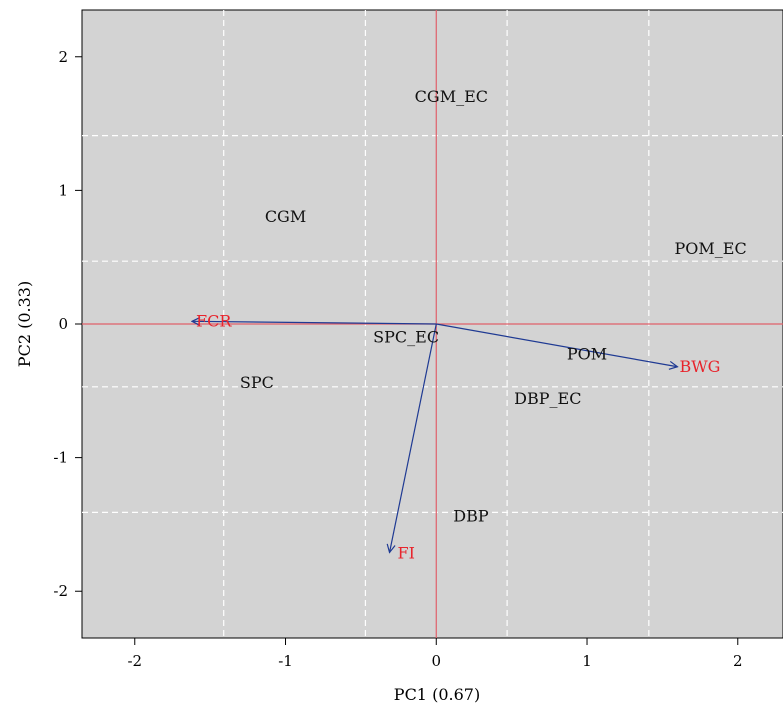 The height and width of the screenshot is (706, 783). What do you see at coordinates (556, 345) in the screenshot?
I see `vector-arrow-bwg` at bounding box center [556, 345].